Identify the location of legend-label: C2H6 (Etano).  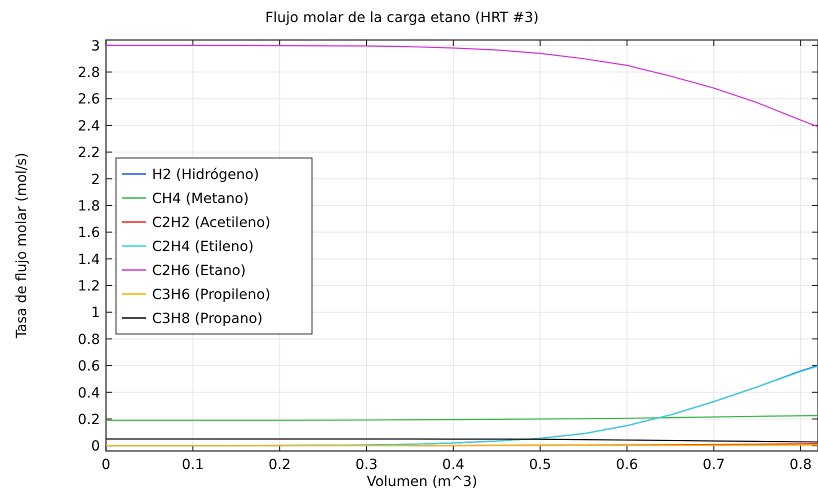
(199, 271).